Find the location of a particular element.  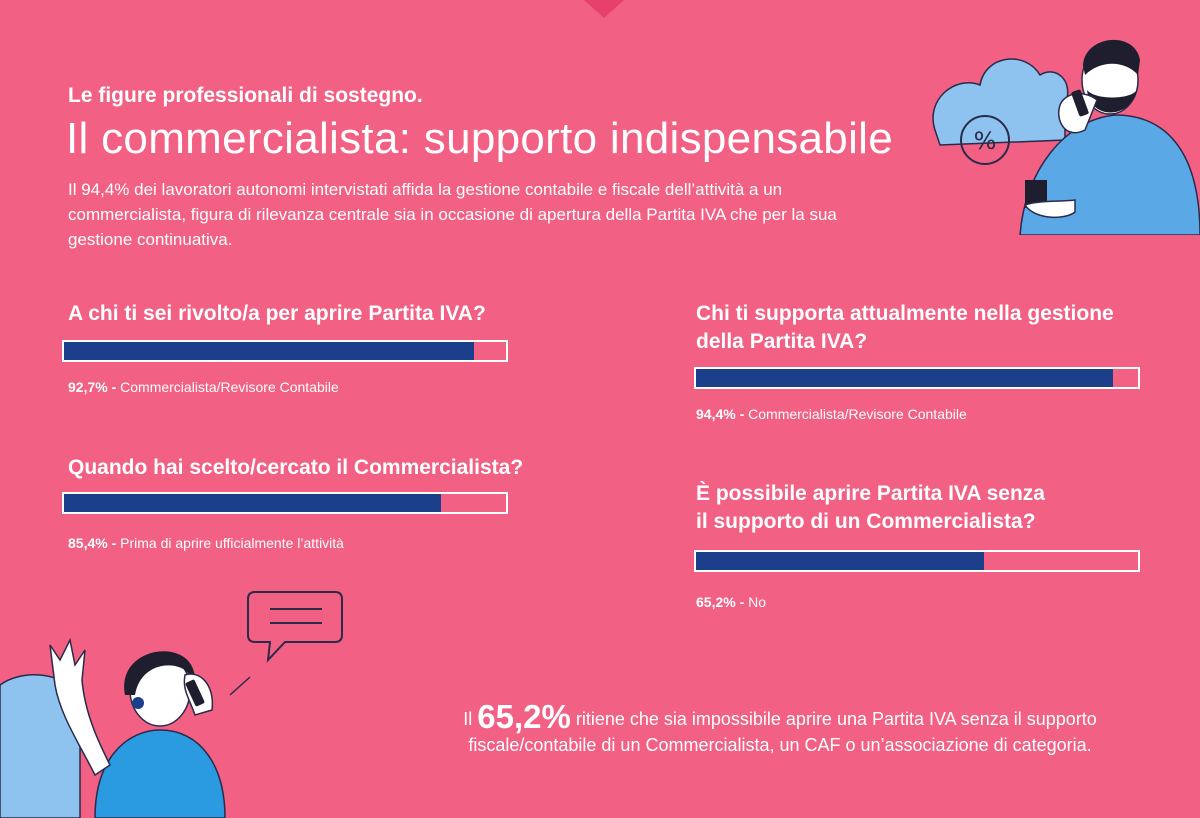

woman-raised-hand is located at coordinates (80, 707).